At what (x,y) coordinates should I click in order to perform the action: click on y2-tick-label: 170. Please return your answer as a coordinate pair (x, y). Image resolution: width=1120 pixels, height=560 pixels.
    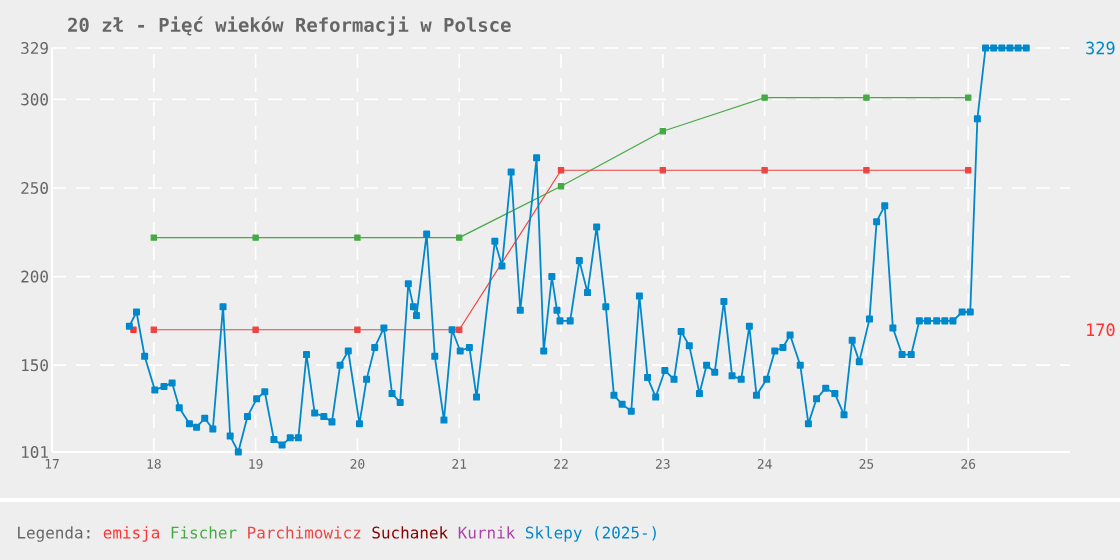
    Looking at the image, I should click on (1101, 330).